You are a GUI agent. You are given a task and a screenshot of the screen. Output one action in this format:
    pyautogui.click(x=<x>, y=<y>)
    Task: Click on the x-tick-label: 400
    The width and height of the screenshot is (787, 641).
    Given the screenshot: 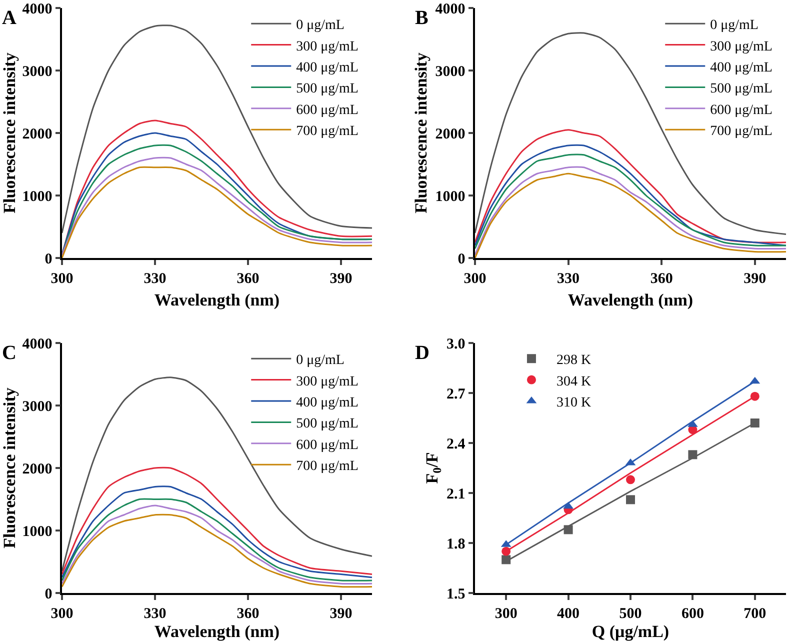 What is the action you would take?
    pyautogui.click(x=568, y=614)
    